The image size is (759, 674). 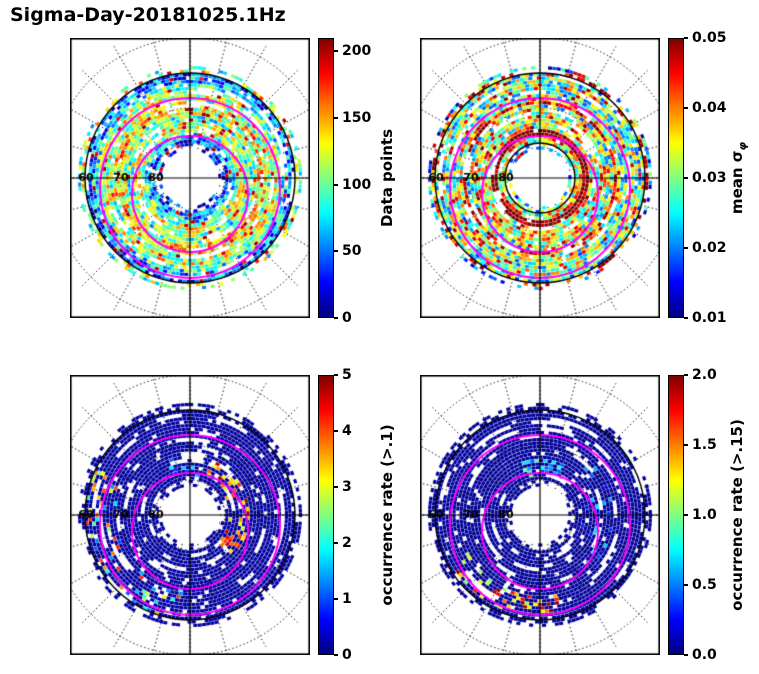 What do you see at coordinates (357, 118) in the screenshot?
I see `colorbar-tick-label: 150` at bounding box center [357, 118].